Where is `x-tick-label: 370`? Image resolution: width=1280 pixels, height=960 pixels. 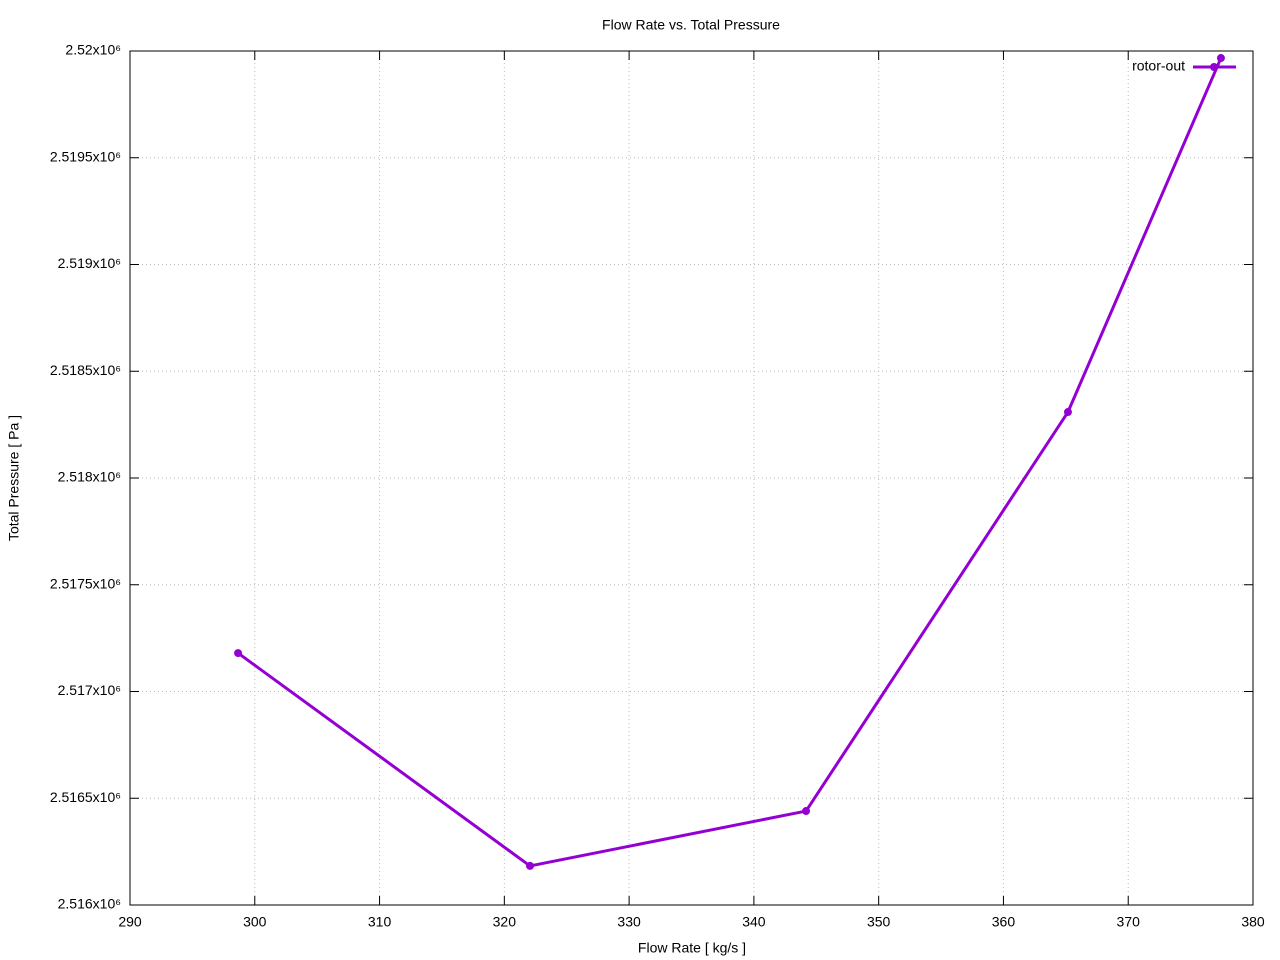
x-tick-label: 370 is located at coordinates (1129, 922).